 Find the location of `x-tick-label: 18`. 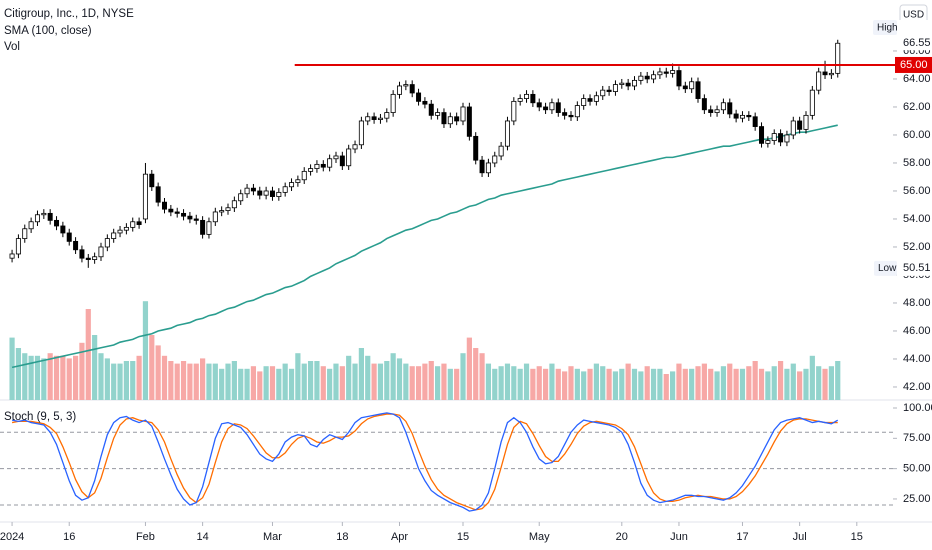

x-tick-label: 18 is located at coordinates (342, 537).